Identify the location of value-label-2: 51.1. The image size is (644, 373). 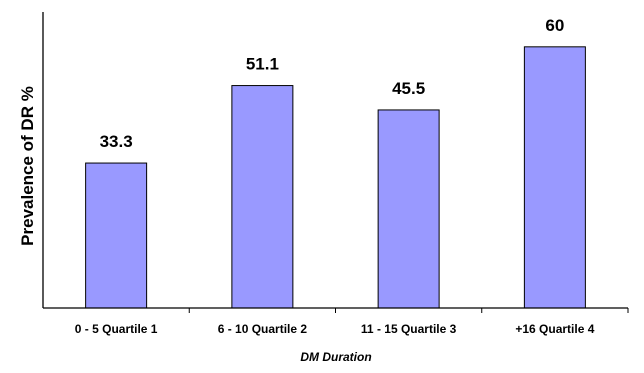
(262, 64).